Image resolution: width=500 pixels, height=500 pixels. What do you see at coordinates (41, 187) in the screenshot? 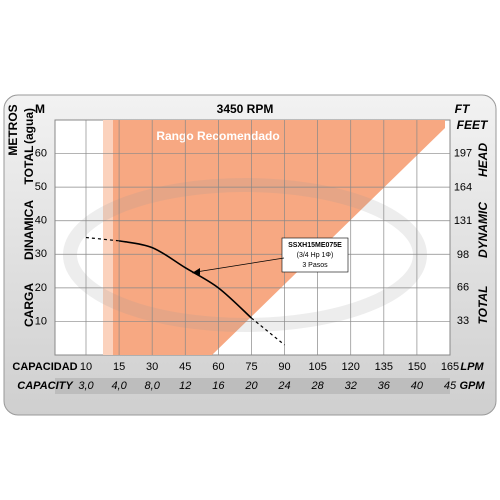
I see `y-tick-label: 50` at bounding box center [41, 187].